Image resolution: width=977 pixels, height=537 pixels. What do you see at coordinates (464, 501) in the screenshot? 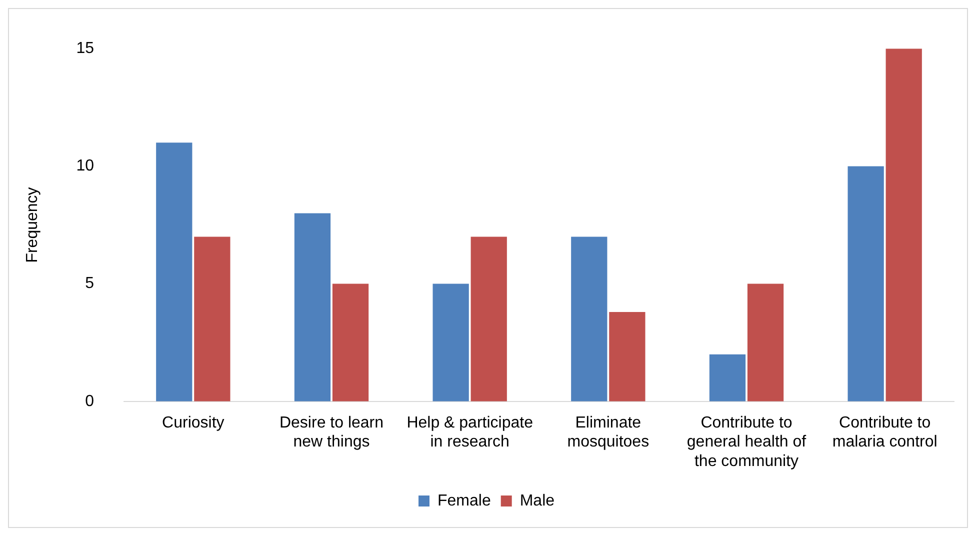
I see `legend-label: Female` at bounding box center [464, 501].